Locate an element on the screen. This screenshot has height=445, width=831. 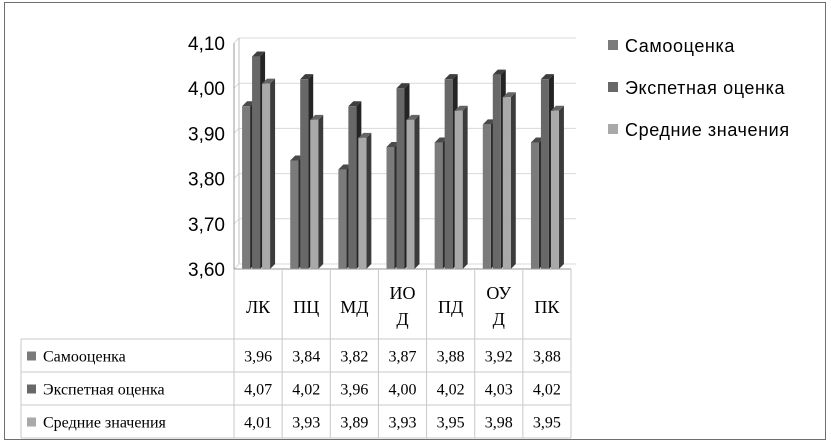
y-tick-label: 3,90 is located at coordinates (206, 134).